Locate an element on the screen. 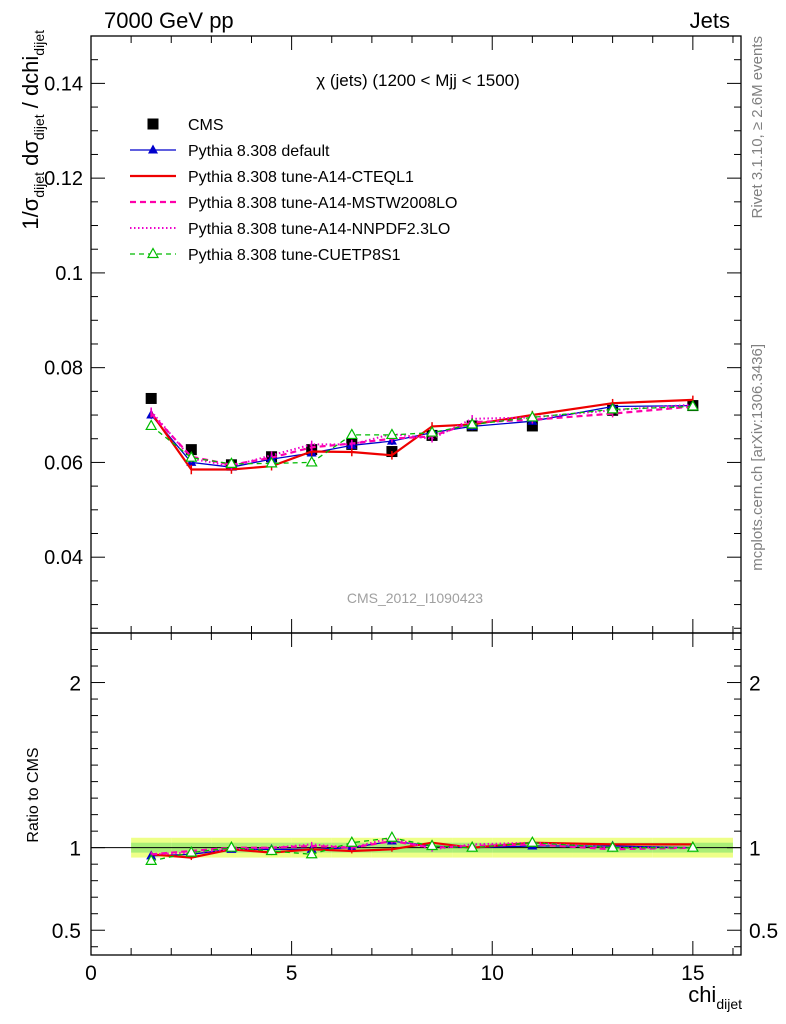  legend-entry-cteq: Pythia 8.308 tune-A14-CTEQL1 is located at coordinates (272, 177).